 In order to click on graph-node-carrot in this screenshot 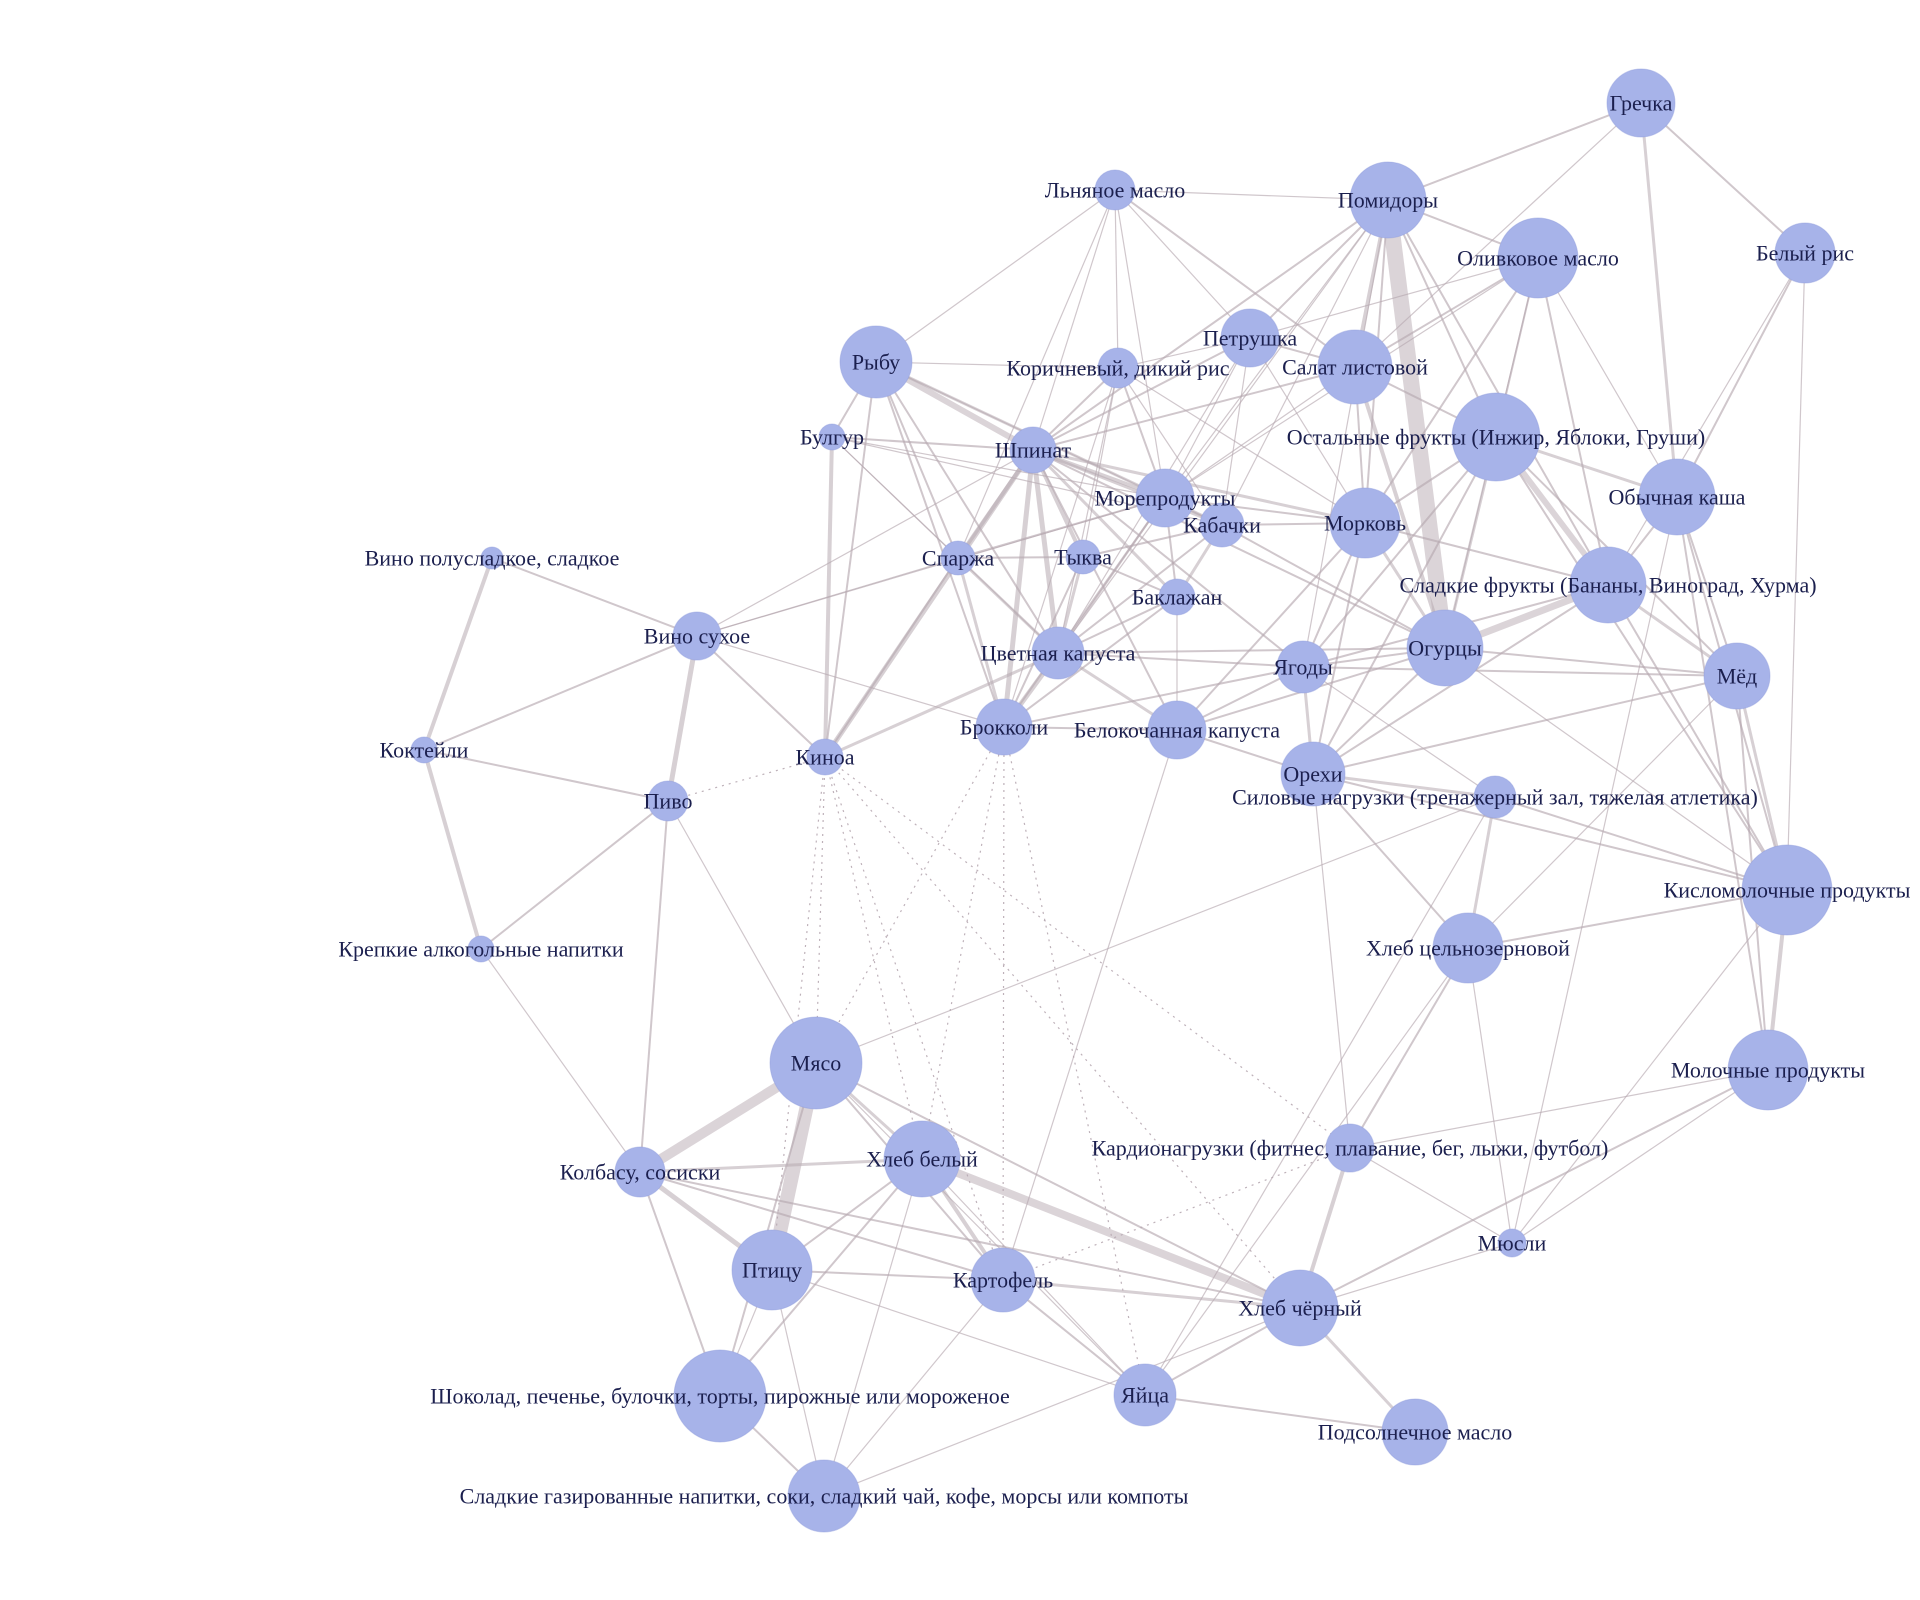, I will do `click(1365, 523)`.